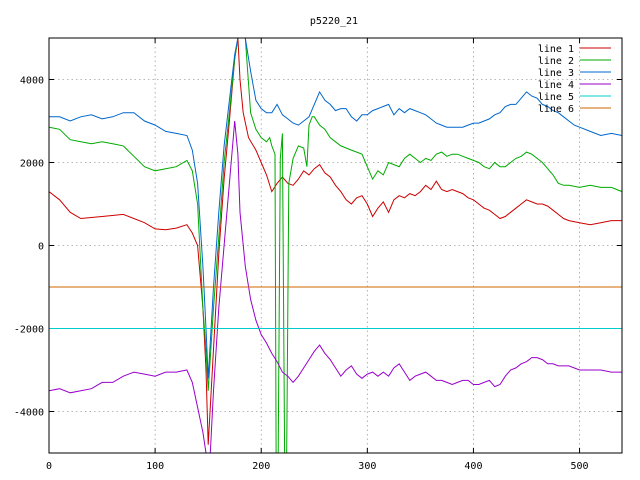 Image resolution: width=640 pixels, height=480 pixels. Describe the element at coordinates (29, 413) in the screenshot. I see `y-tick-label: -4000` at that location.